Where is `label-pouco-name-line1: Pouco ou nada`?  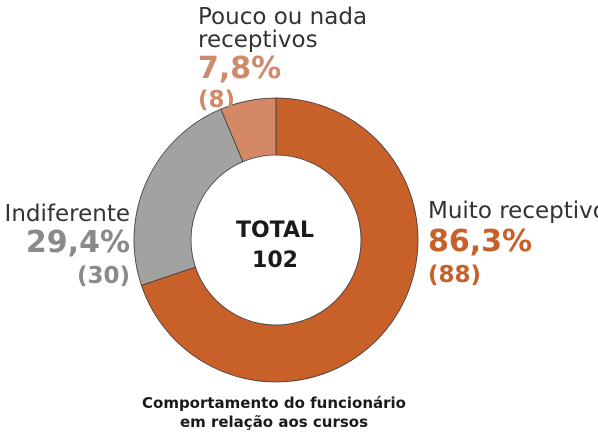 label-pouco-name-line1: Pouco ou nada is located at coordinates (283, 17).